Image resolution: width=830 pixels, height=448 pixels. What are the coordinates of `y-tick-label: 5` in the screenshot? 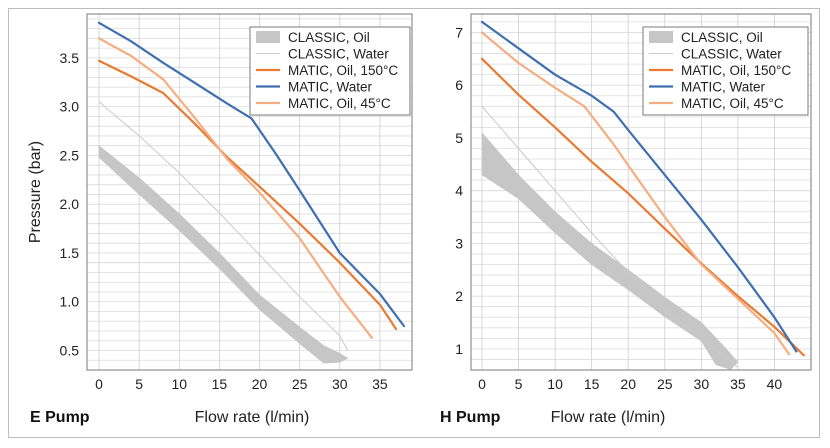 It's located at (459, 138).